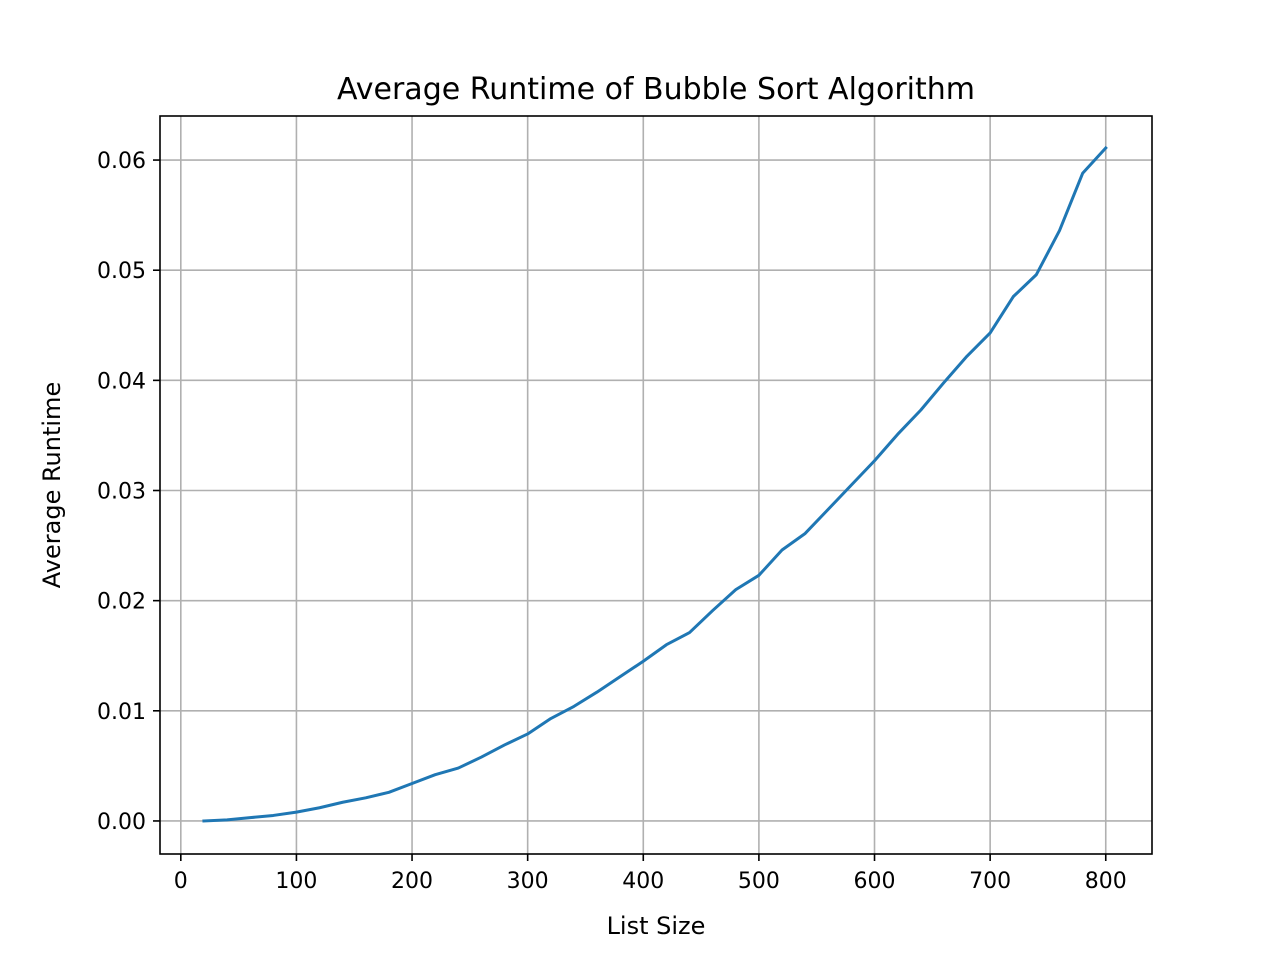  I want to click on y-tick-label: 0.03, so click(121, 492).